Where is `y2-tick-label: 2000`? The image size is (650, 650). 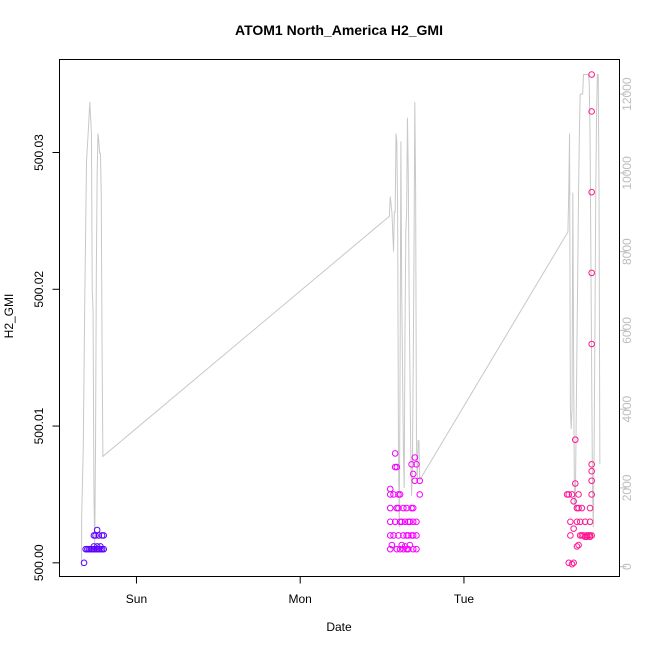
y2-tick-label: 2000 is located at coordinates (627, 487).